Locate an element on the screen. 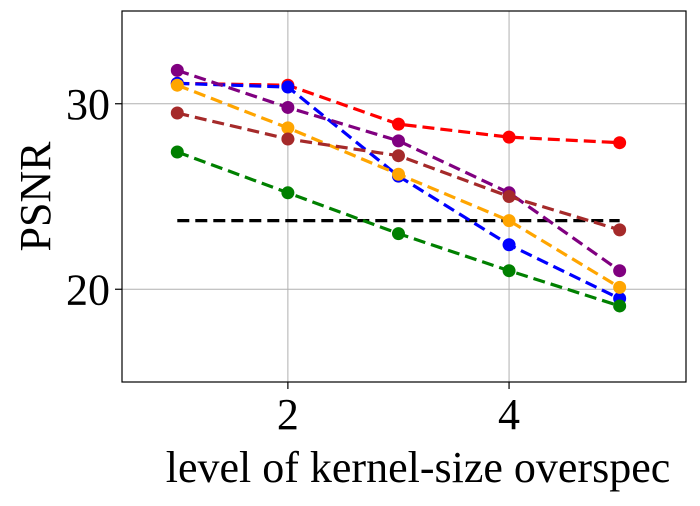 Image resolution: width=700 pixels, height=506 pixels. series-line-red is located at coordinates (398, 113).